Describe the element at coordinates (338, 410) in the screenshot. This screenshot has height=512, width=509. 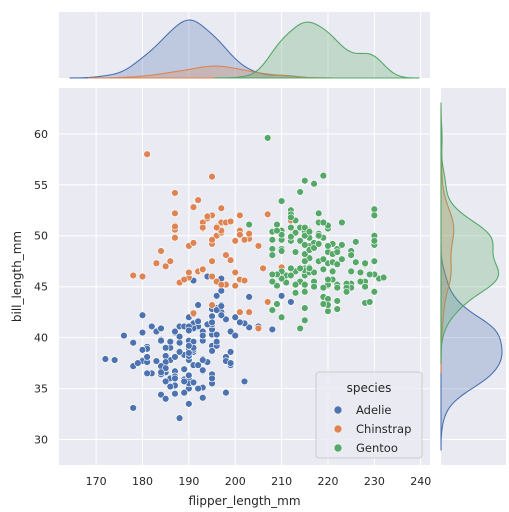
I see `legend-marker-adelie` at that location.